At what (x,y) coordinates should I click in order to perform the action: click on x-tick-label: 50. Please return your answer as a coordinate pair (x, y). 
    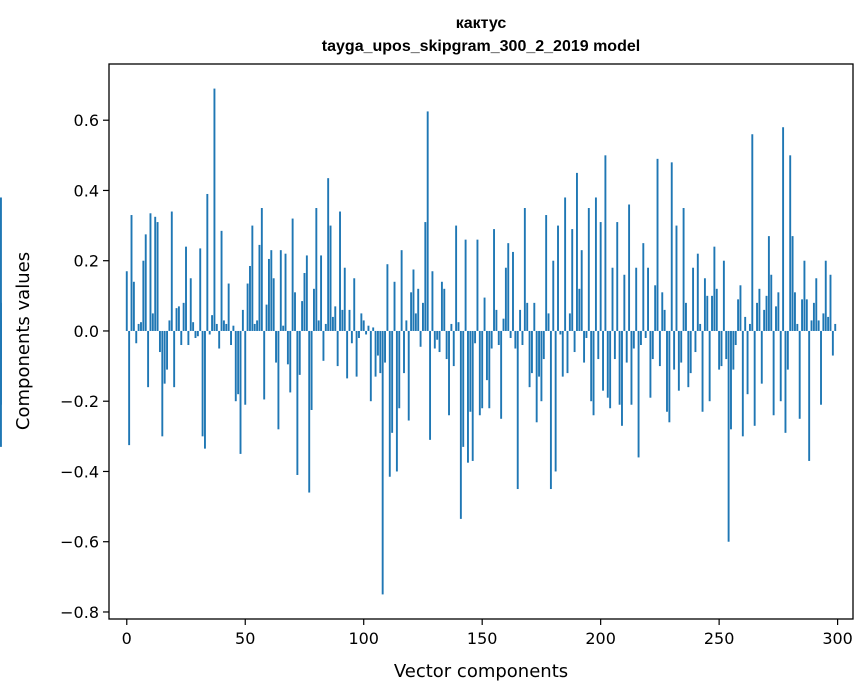
    Looking at the image, I should click on (245, 638).